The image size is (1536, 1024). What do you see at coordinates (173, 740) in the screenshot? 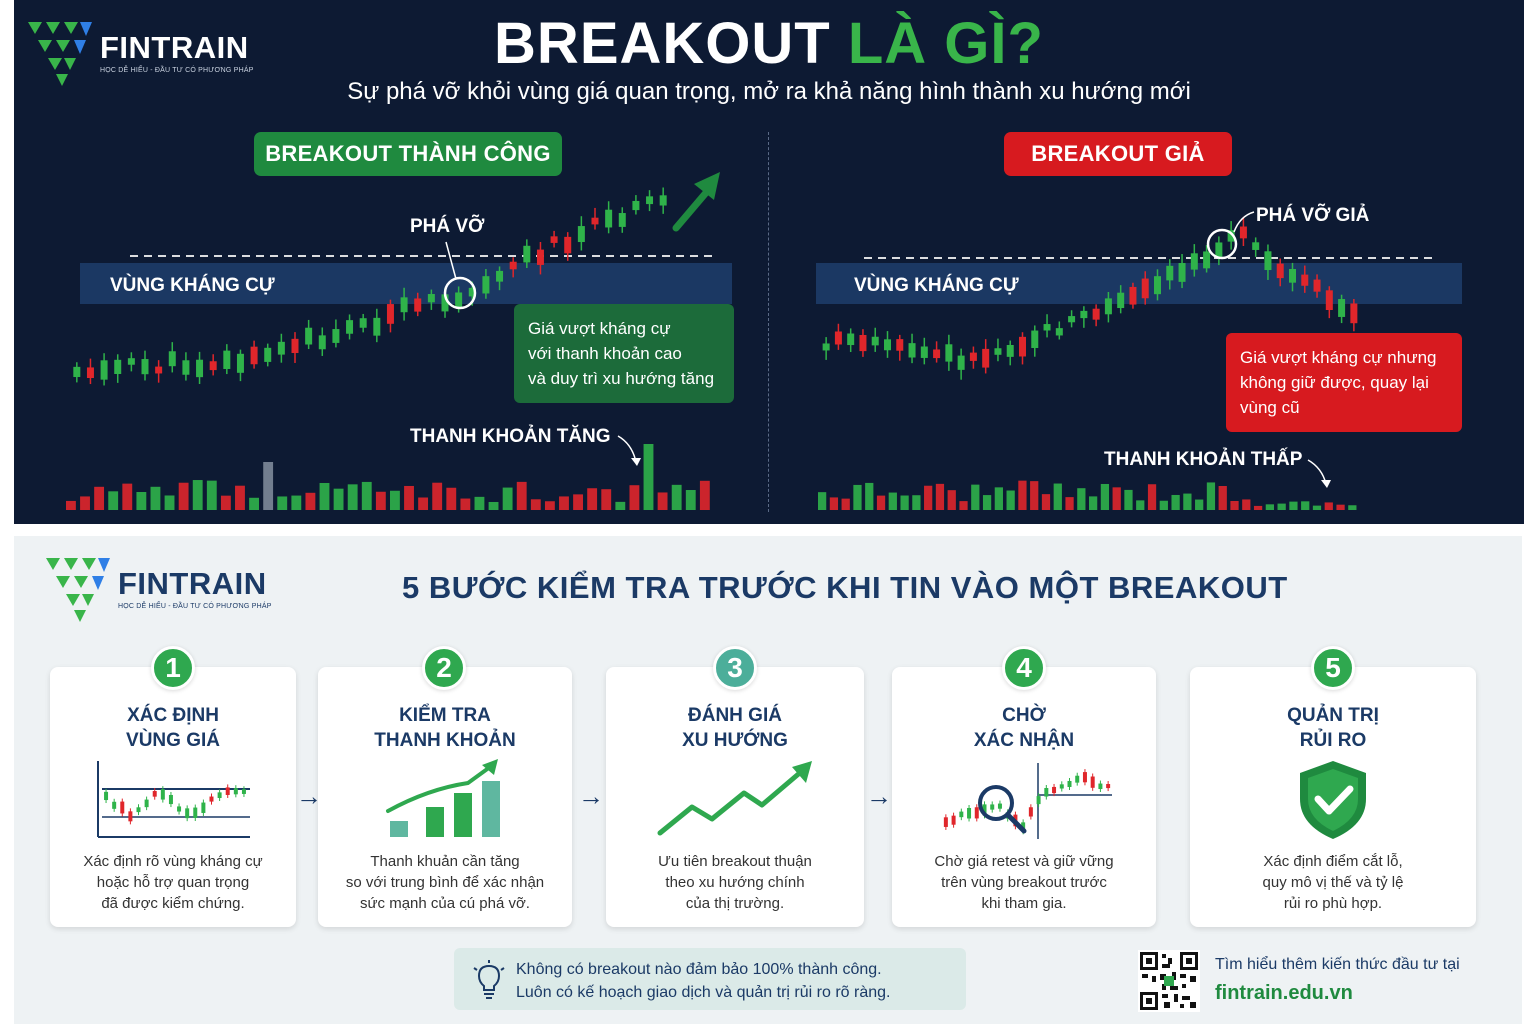
I see `step-title-line: VÙNG GIÁ` at bounding box center [173, 740].